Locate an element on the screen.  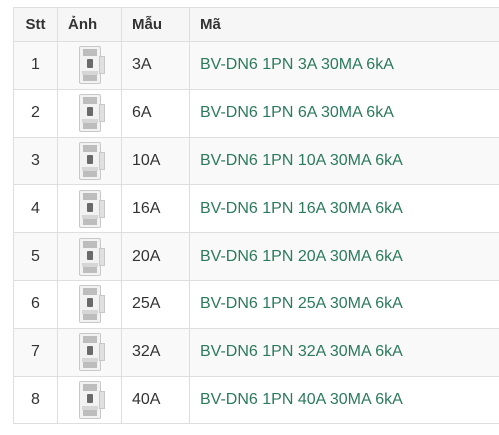
row-code-link: BV-DN6 1PN 16A 30MA 6kA is located at coordinates (301, 208).